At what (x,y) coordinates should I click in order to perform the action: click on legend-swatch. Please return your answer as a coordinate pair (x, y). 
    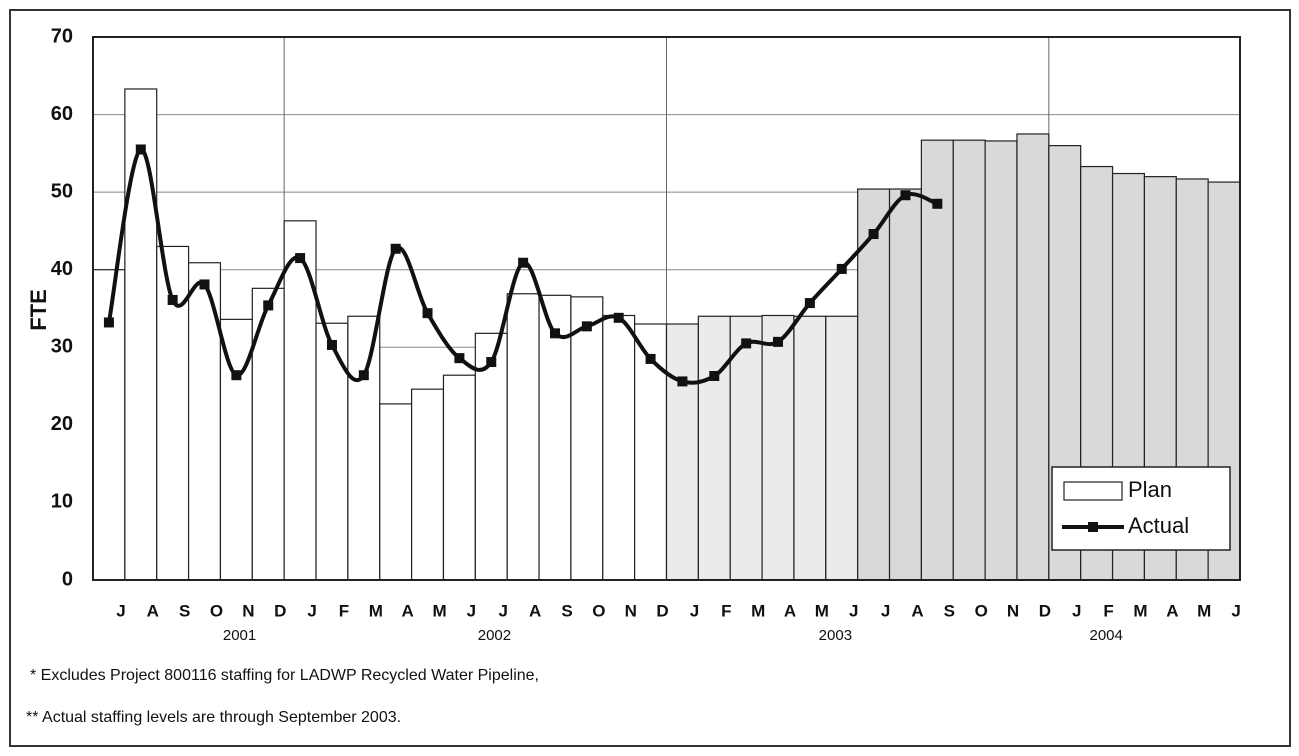
    Looking at the image, I should click on (1093, 527).